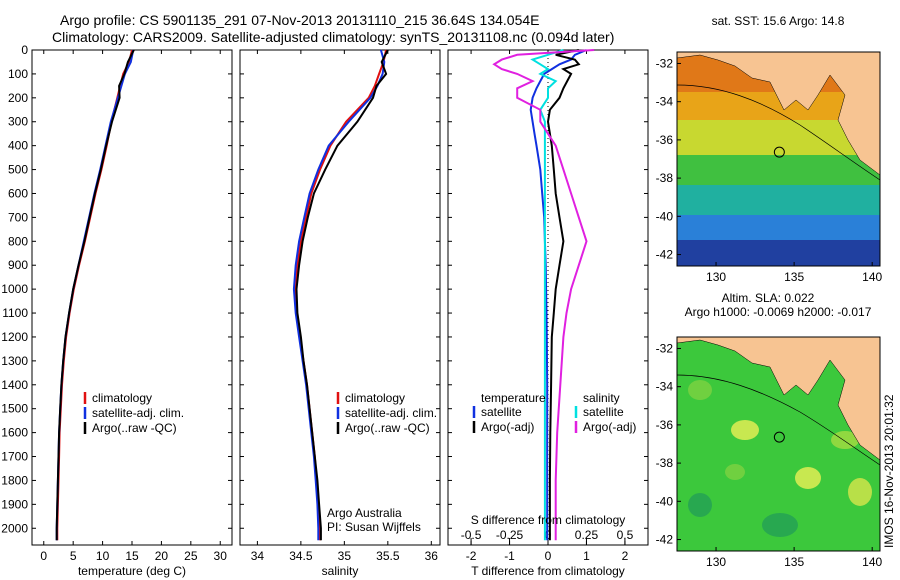 Image resolution: width=900 pixels, height=580 pixels. What do you see at coordinates (388, 556) in the screenshot?
I see `x-tick-label: 35.5` at bounding box center [388, 556].